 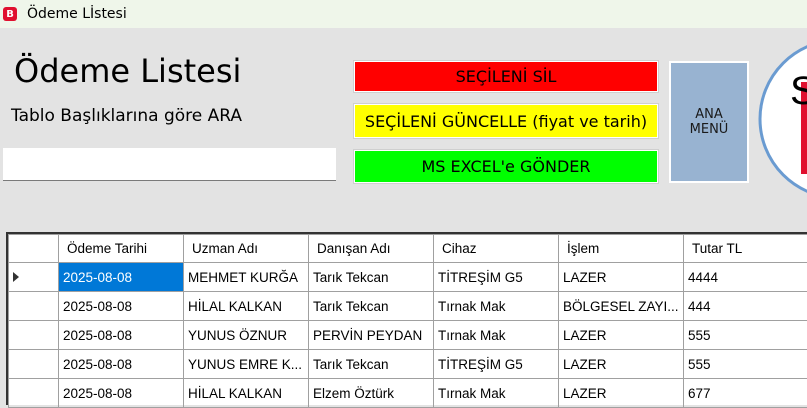 I want to click on column-header: Ödeme Tarihi, so click(x=121, y=249).